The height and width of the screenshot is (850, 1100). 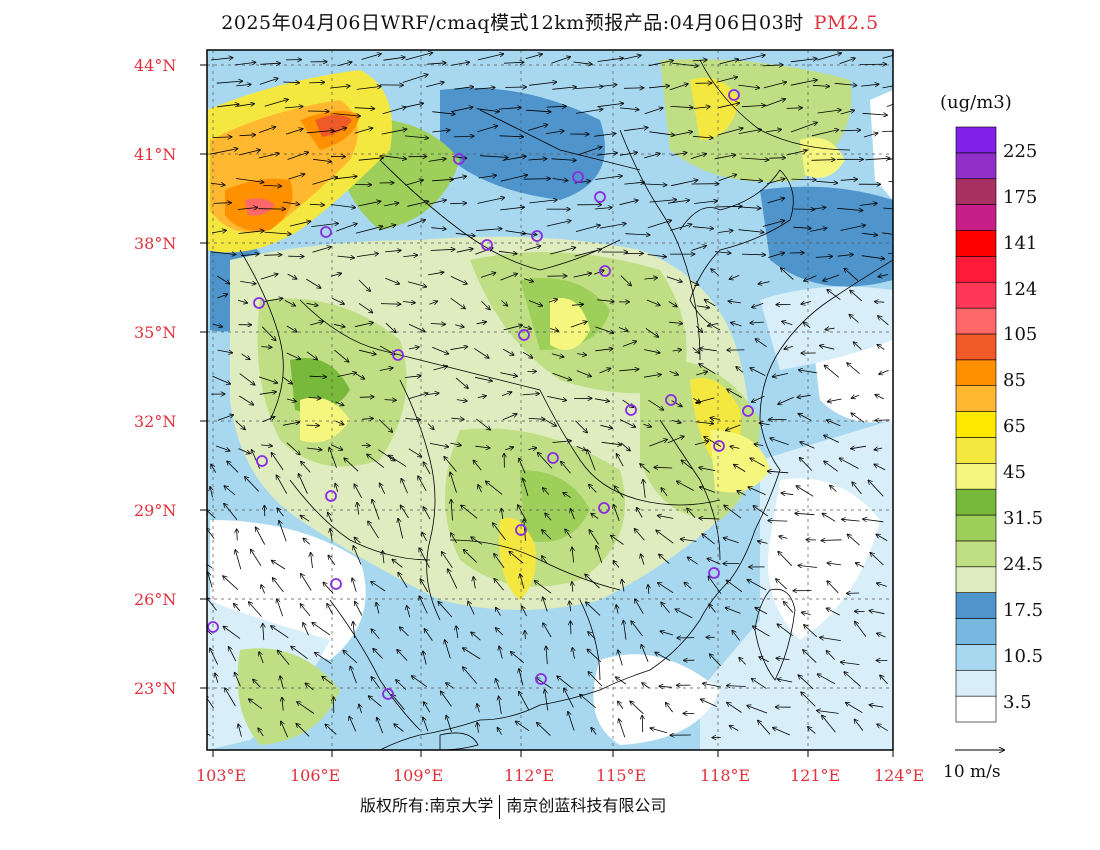 What do you see at coordinates (1020, 289) in the screenshot?
I see `legend-label: 124` at bounding box center [1020, 289].